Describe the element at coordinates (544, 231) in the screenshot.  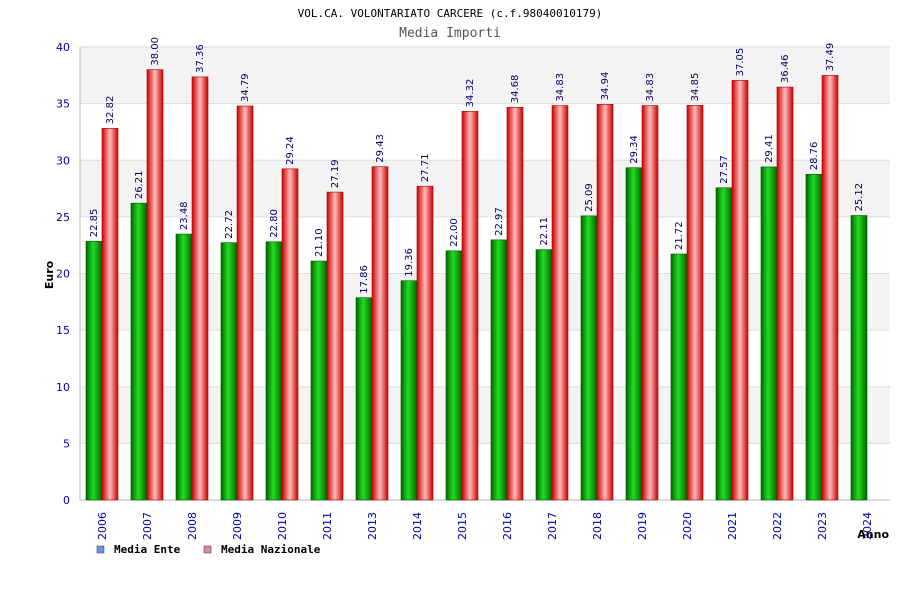
I see `data-label-media-ente: 22.11` at that location.